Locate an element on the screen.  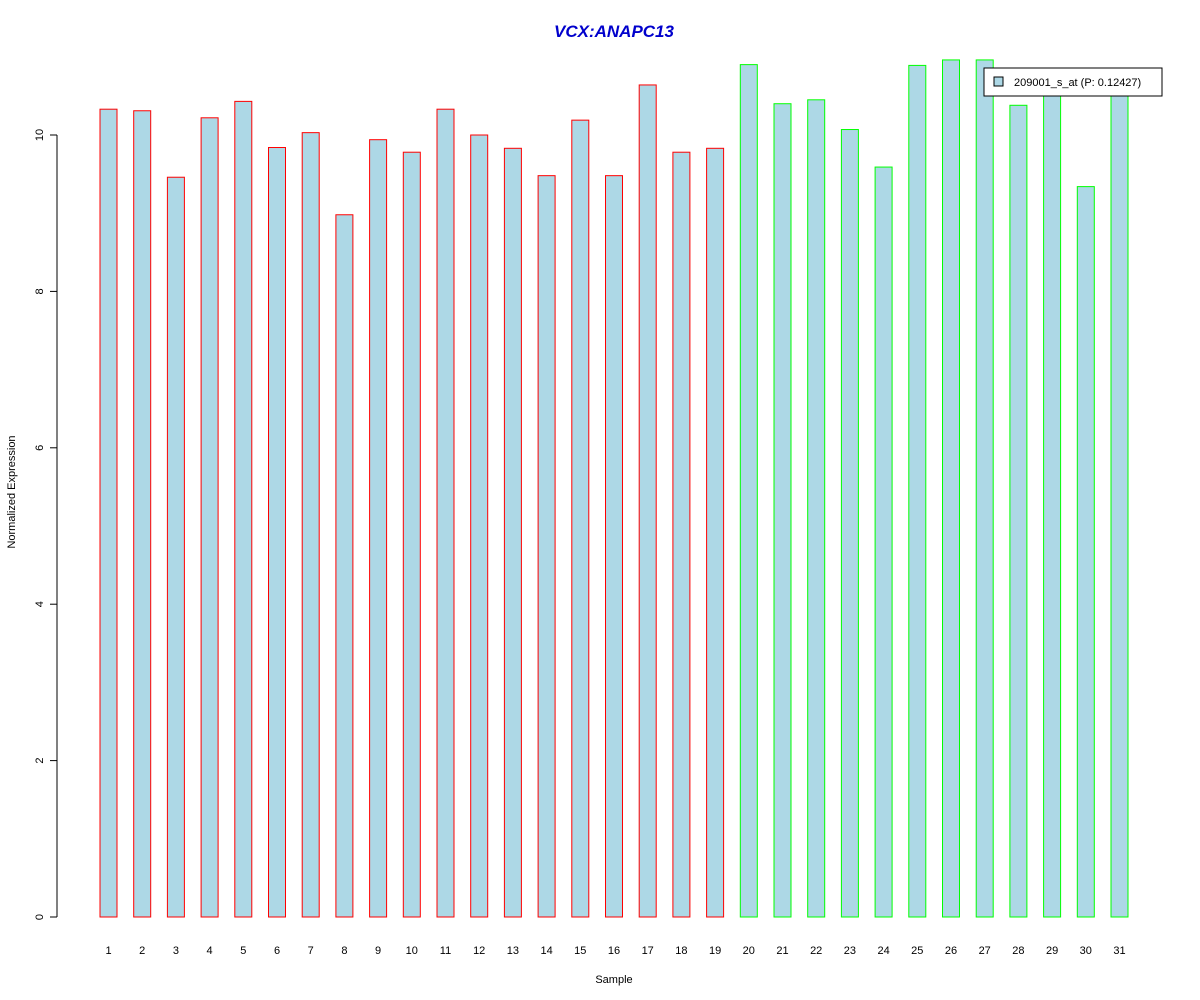
x-tick-label: 7 is located at coordinates (311, 951).